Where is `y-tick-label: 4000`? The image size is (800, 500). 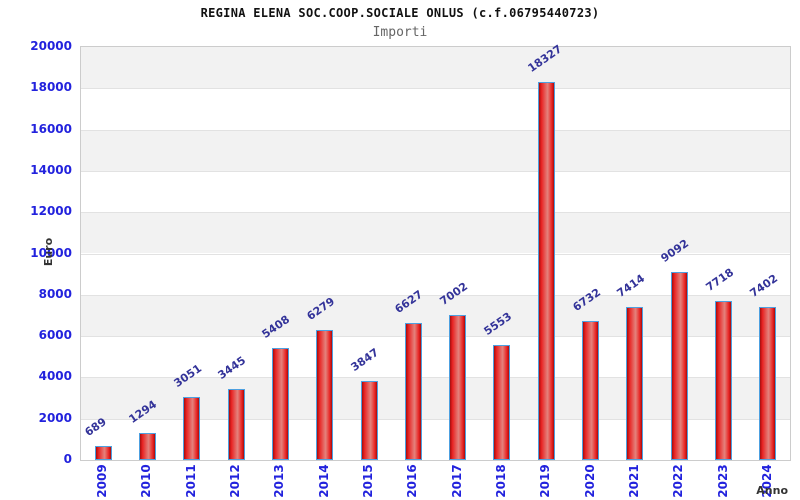
y-tick-label: 4000 is located at coordinates (55, 376).